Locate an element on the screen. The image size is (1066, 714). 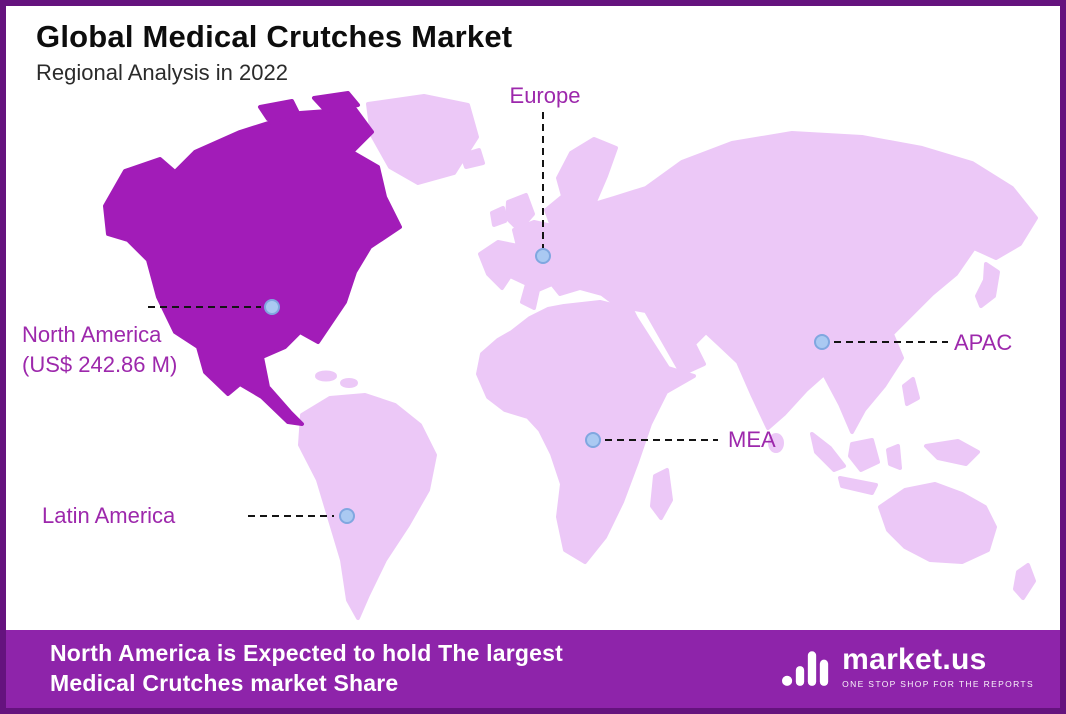
landmass-sri-lanka is located at coordinates (776, 443).